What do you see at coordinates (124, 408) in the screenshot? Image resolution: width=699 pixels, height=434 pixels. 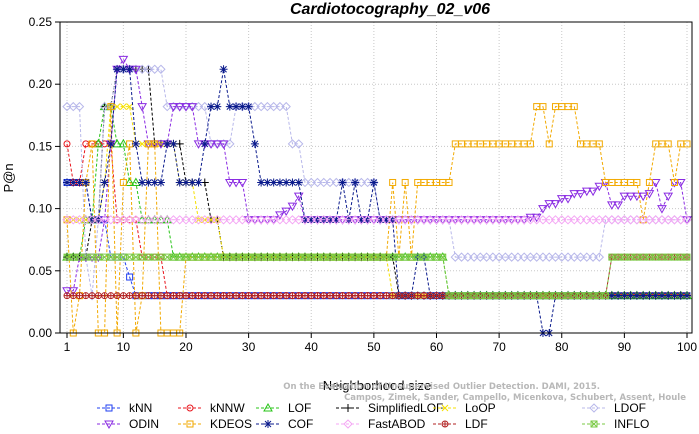 I see `legend-item-knn: kNN` at bounding box center [124, 408].